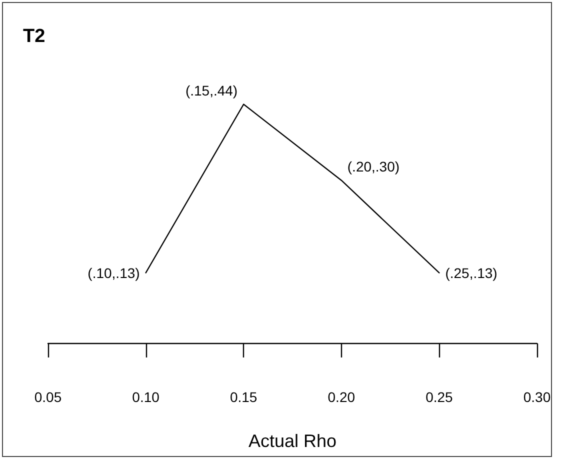 This screenshot has height=462, width=564. Describe the element at coordinates (373, 166) in the screenshot. I see `data-label: (.20,.30)` at that location.